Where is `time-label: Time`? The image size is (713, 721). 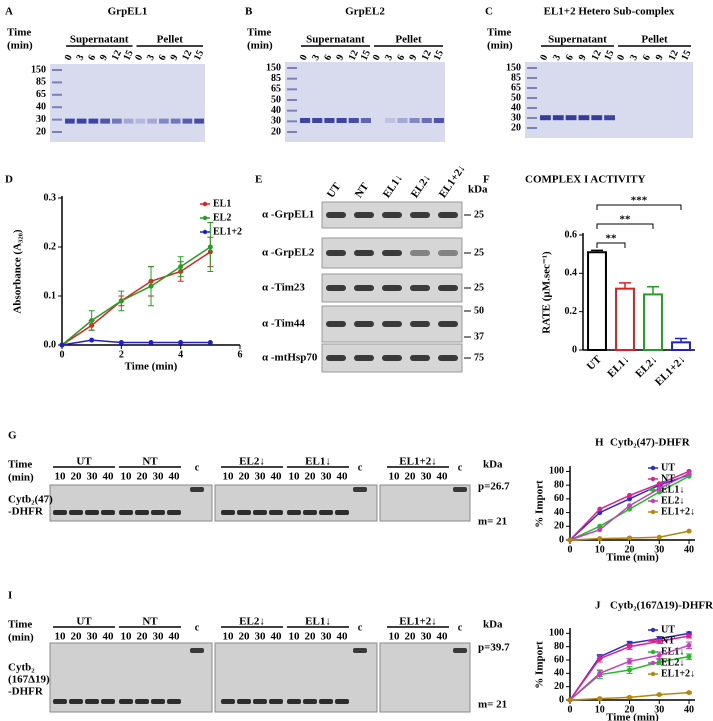 time-label: Time is located at coordinates (20, 465).